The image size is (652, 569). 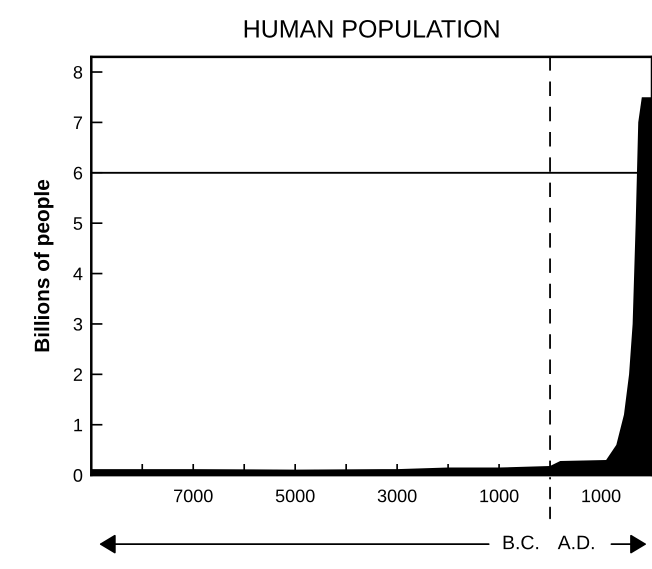 I want to click on y-tick-label: 4, so click(x=77, y=274).